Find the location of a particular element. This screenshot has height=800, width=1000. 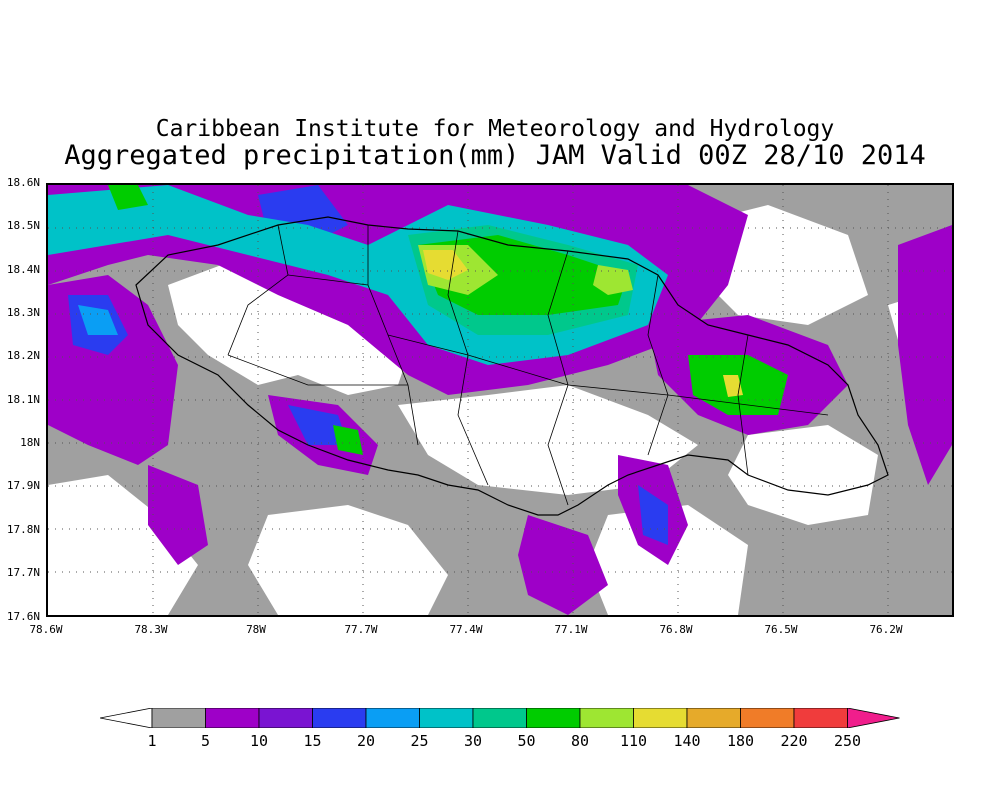

colorbar-label: 80 is located at coordinates (580, 741).